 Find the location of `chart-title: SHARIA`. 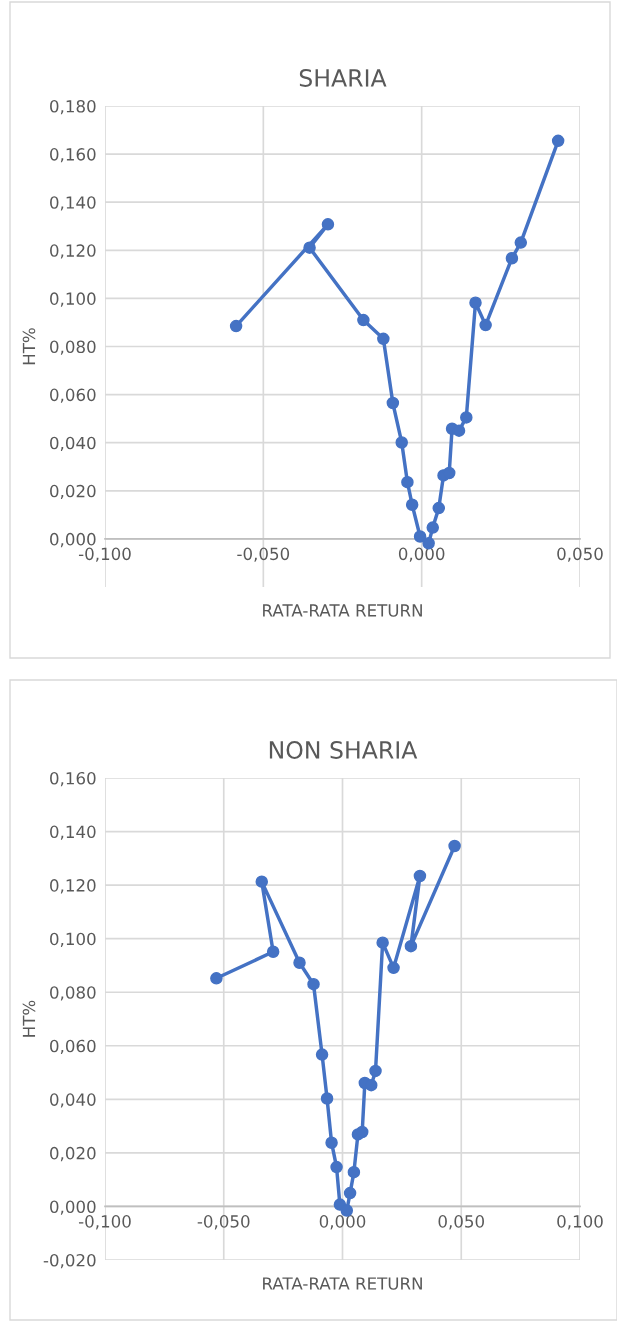

chart-title: SHARIA is located at coordinates (343, 78).